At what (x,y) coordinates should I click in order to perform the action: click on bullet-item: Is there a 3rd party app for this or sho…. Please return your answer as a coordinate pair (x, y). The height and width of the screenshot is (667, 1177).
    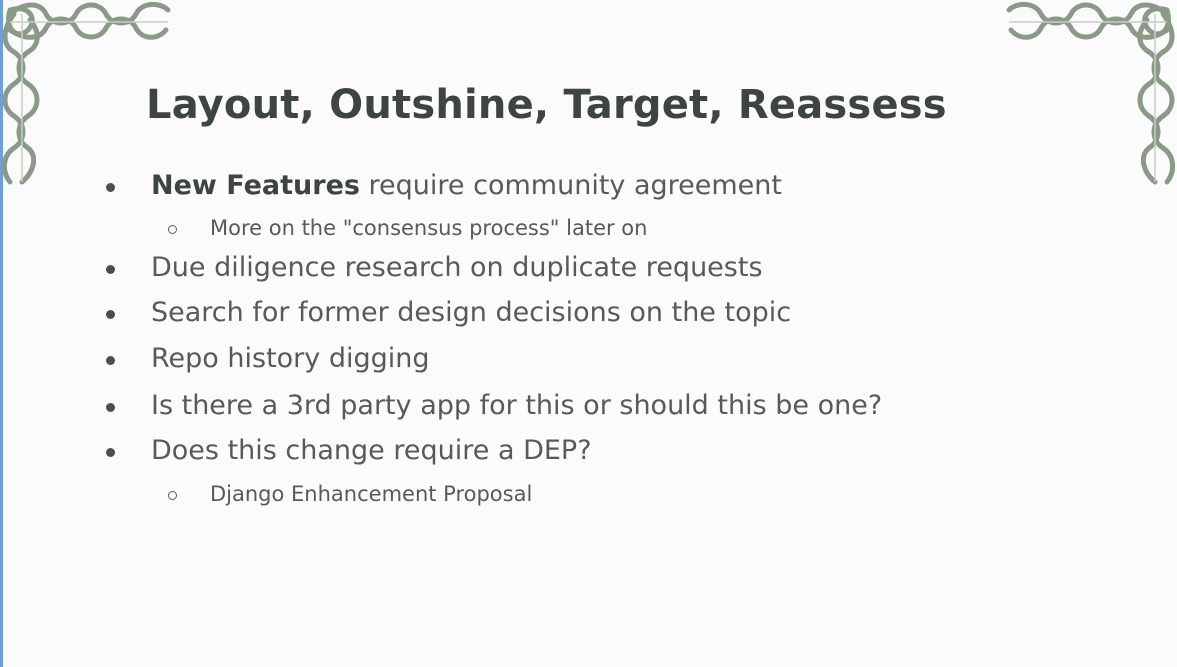
    Looking at the image, I should click on (494, 405).